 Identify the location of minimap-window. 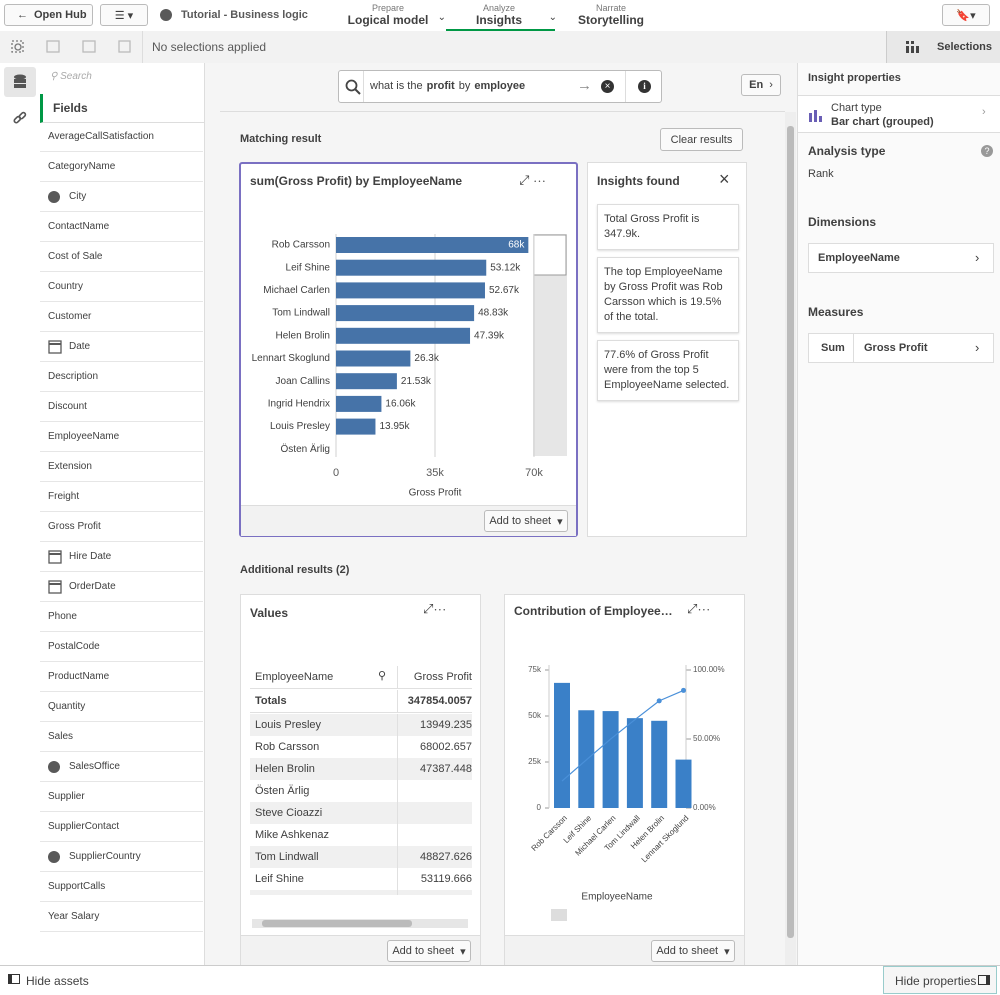
(550, 255).